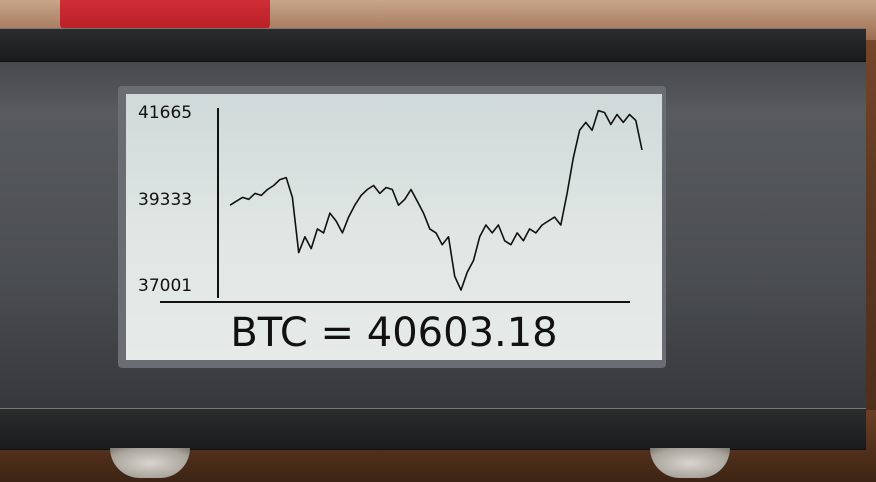  Describe the element at coordinates (165, 113) in the screenshot. I see `y-tick-label-max: 41665` at that location.